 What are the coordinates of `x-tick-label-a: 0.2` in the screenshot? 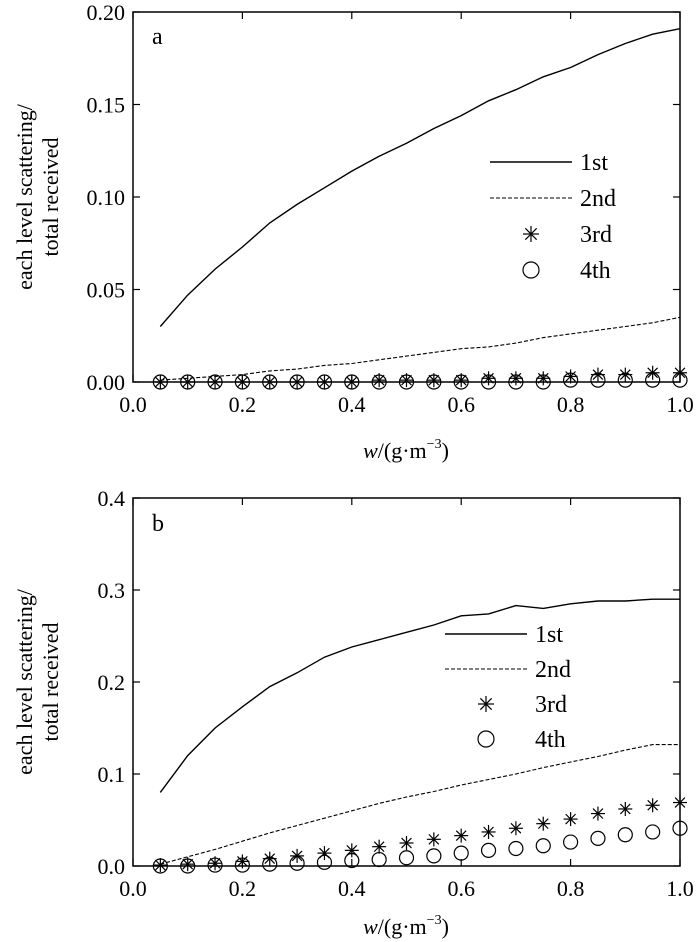 It's located at (243, 404).